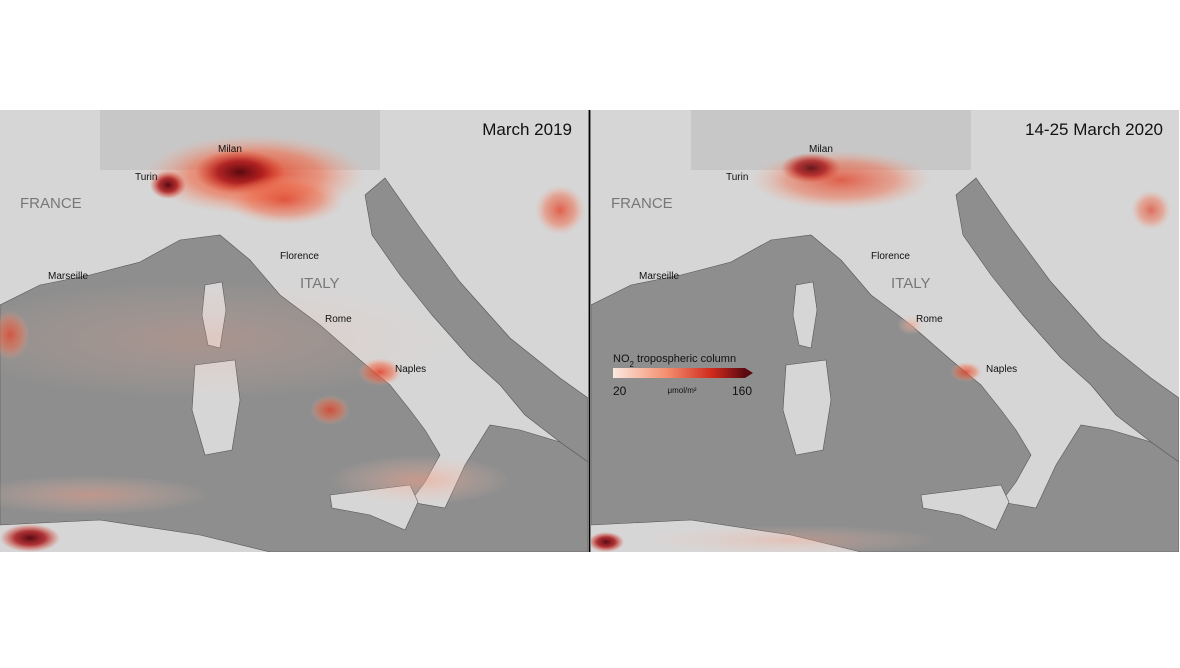 The height and width of the screenshot is (668, 1180). Describe the element at coordinates (685, 359) in the screenshot. I see `legend-title-part: tropospheric column` at that location.